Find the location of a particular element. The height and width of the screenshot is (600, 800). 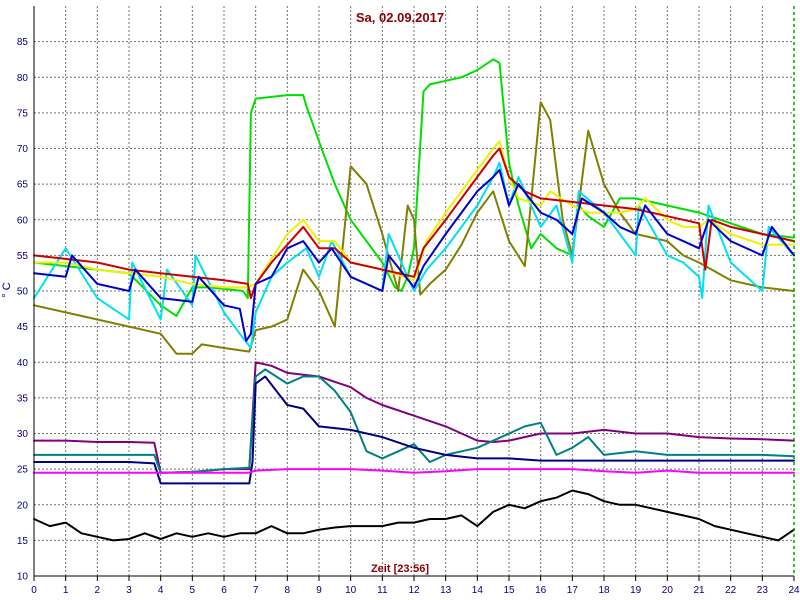

x-tick-label: 20 is located at coordinates (668, 590).